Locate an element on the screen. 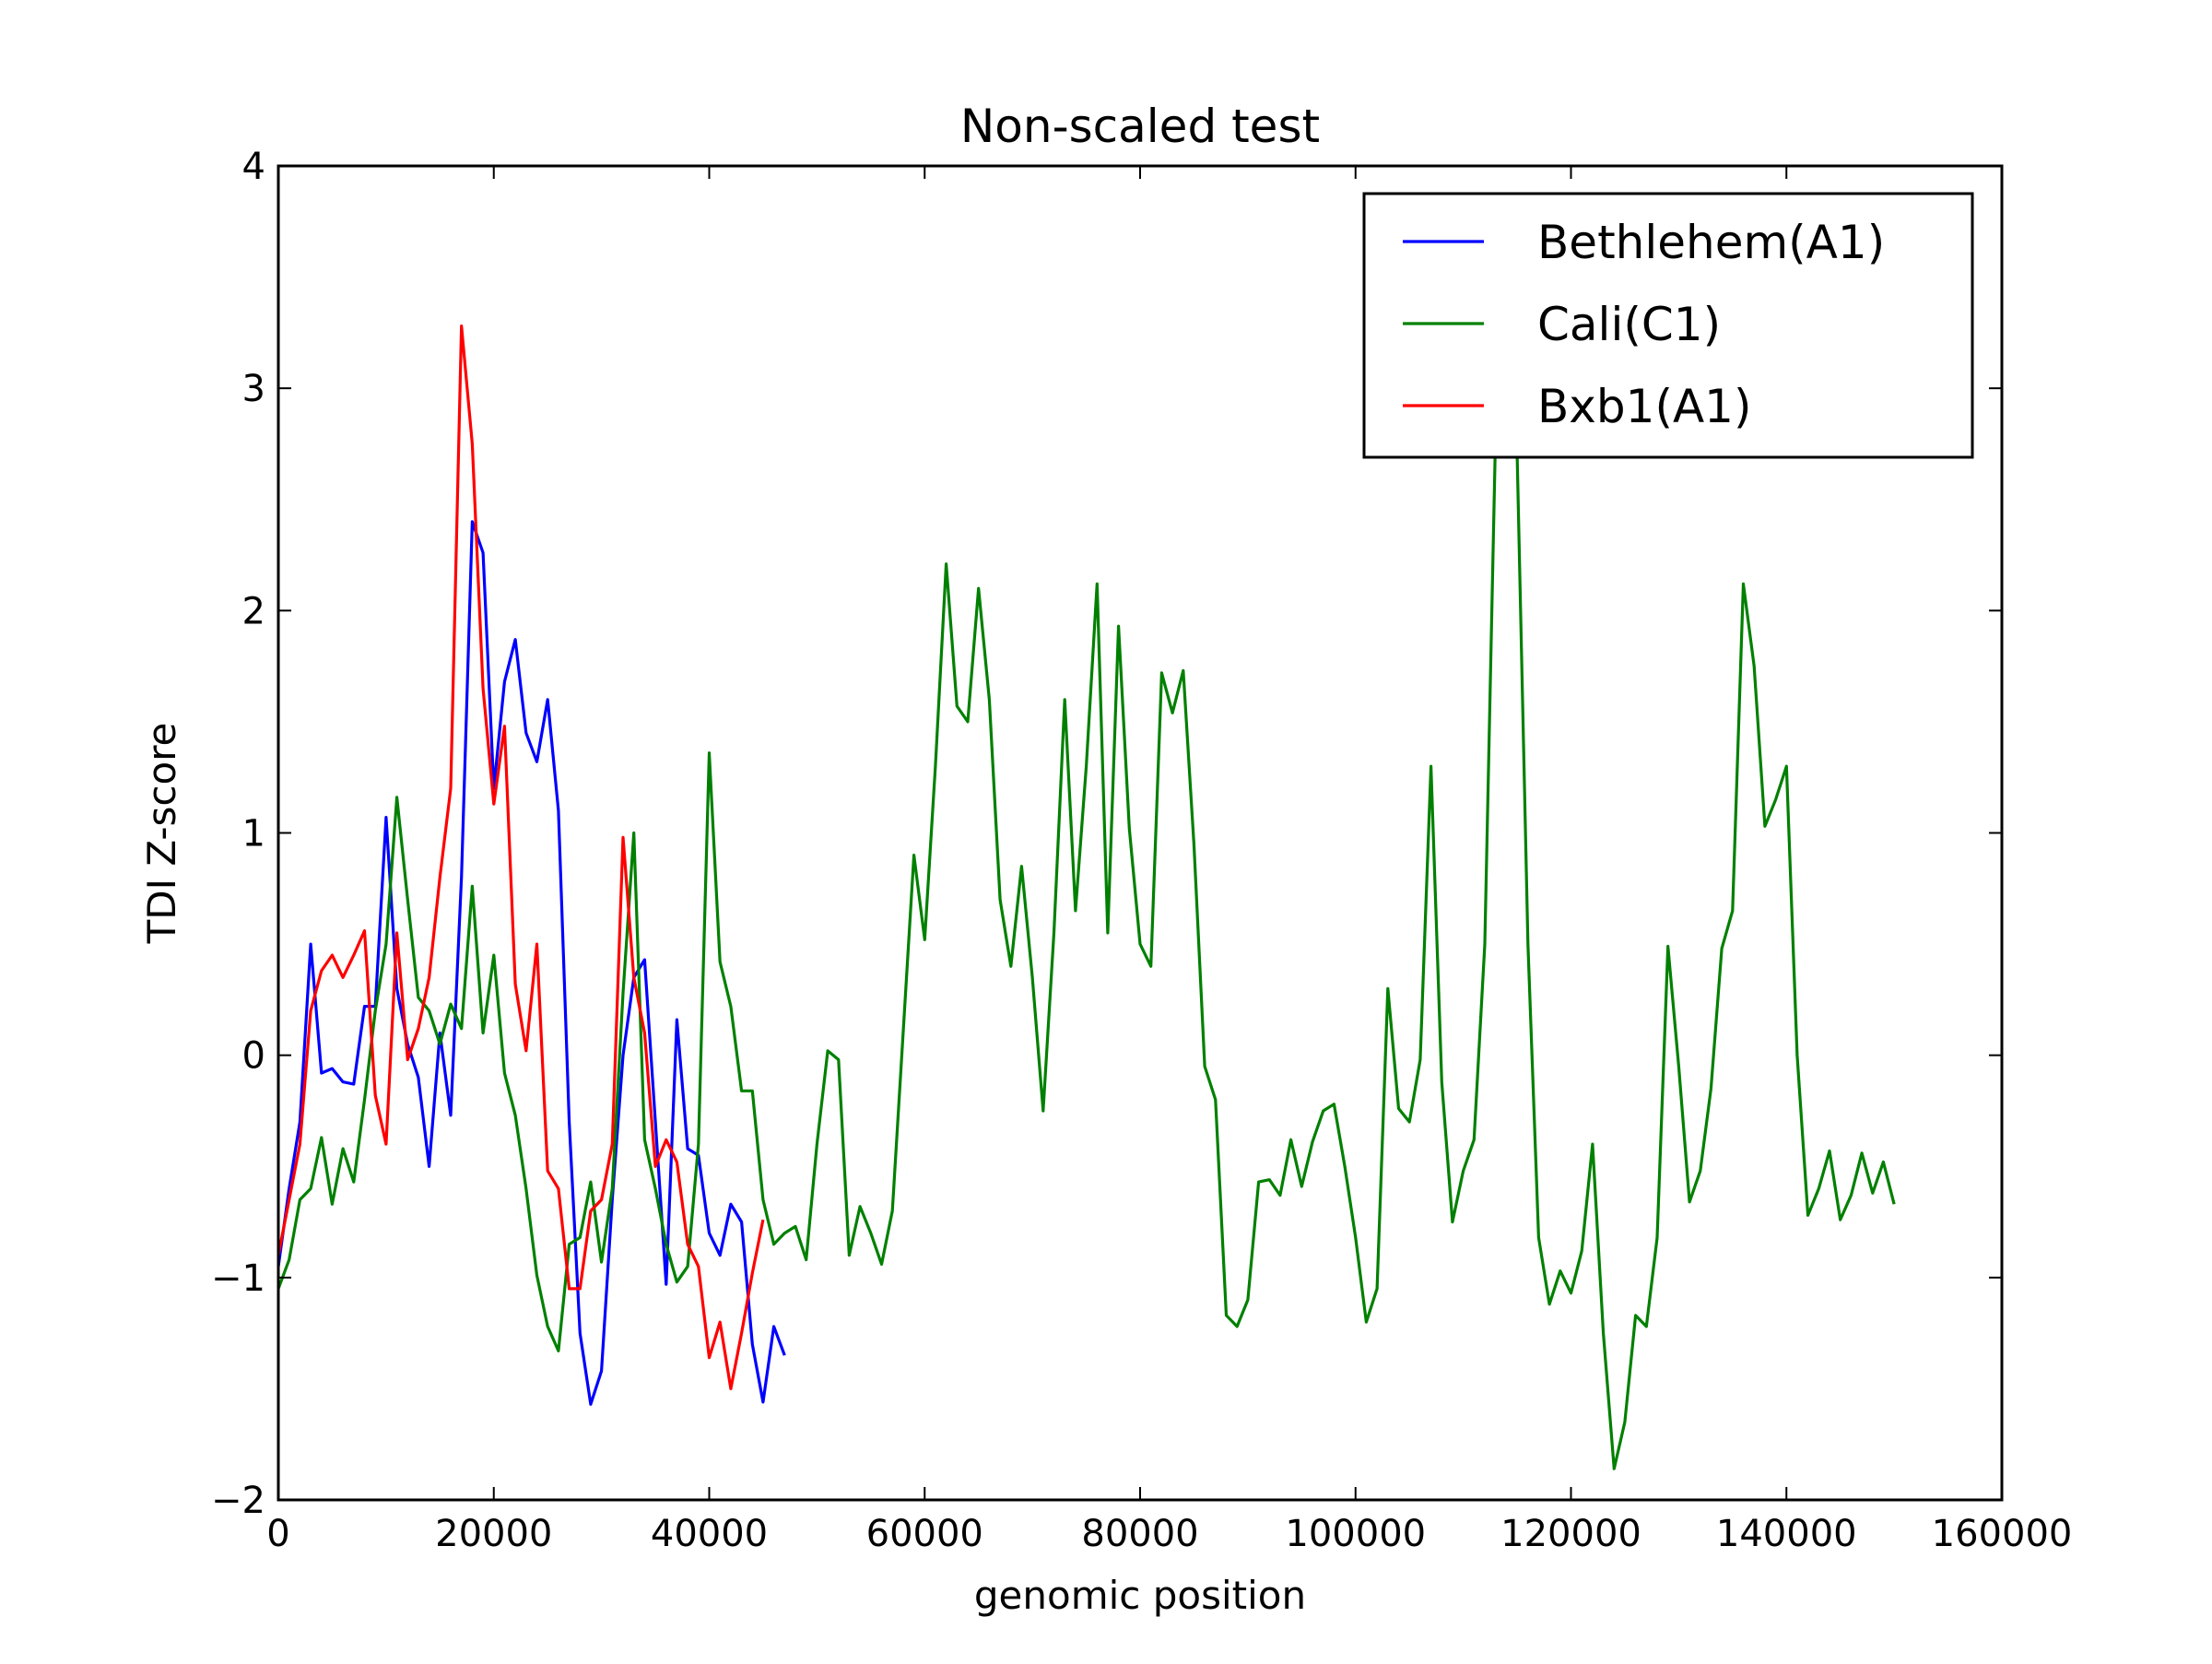  legend-entries: Bethlehem(A1) Cali(C1) Bxb1(A1) is located at coordinates (1644, 324).